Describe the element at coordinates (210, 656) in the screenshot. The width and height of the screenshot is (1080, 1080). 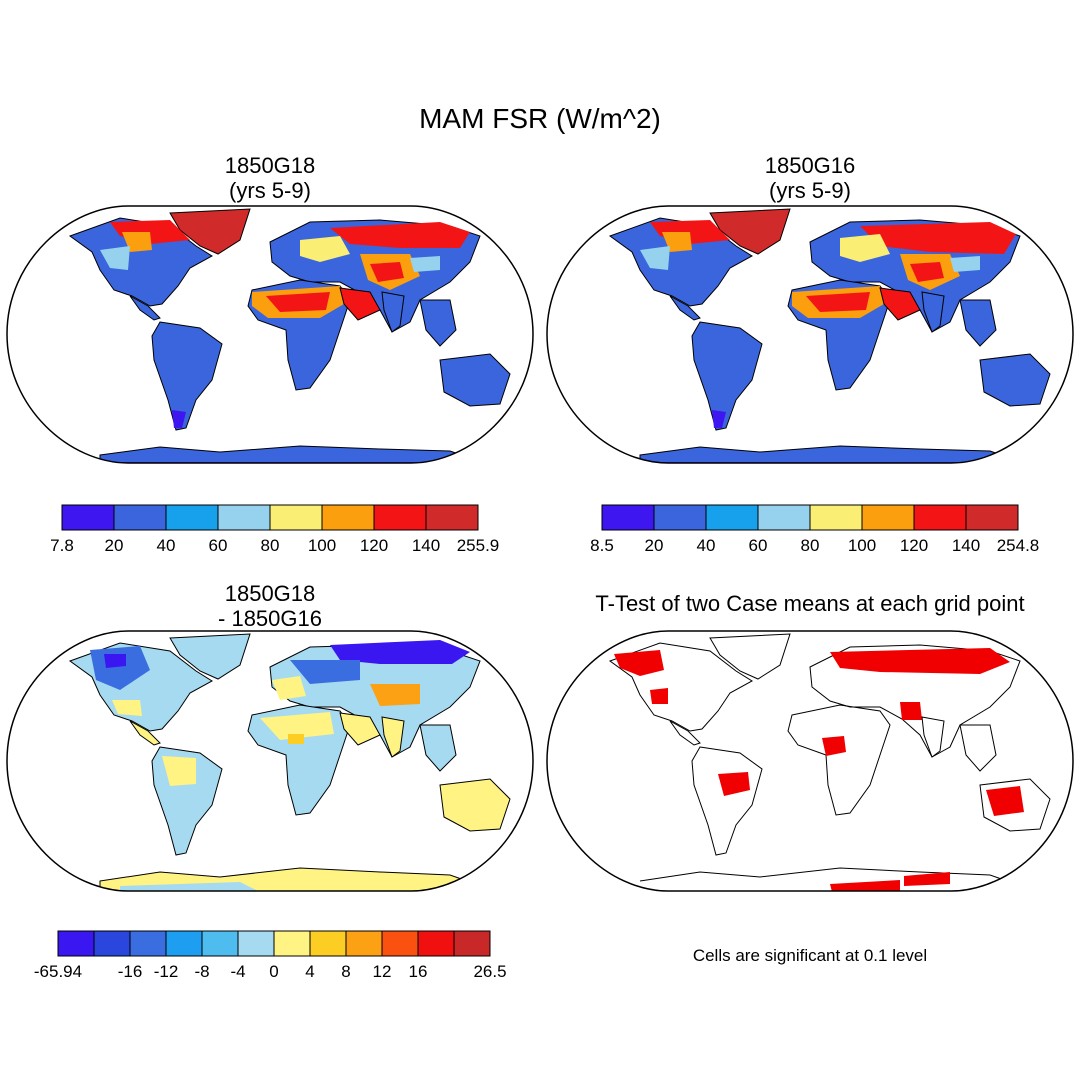
I see `greenland-region` at that location.